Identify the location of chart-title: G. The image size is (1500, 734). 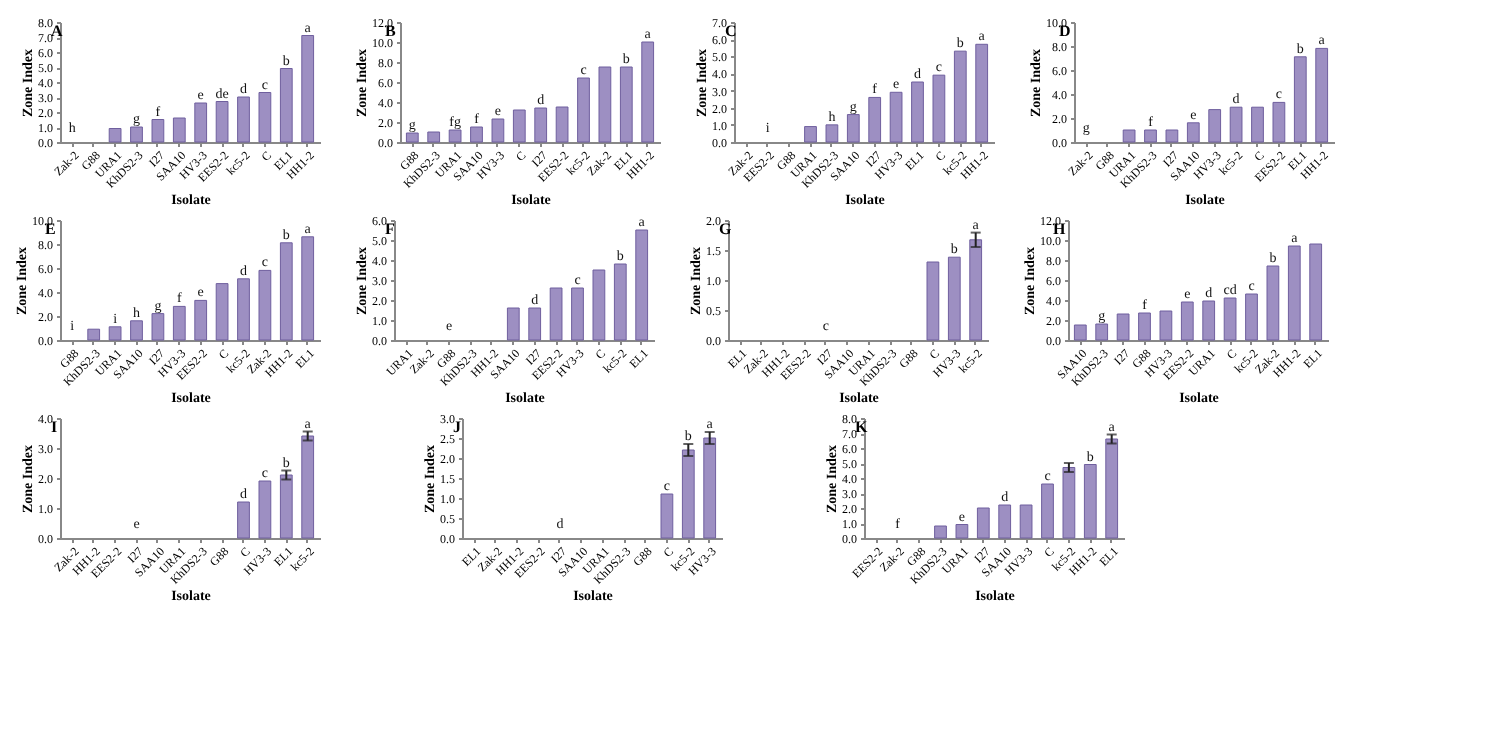
(725, 229).